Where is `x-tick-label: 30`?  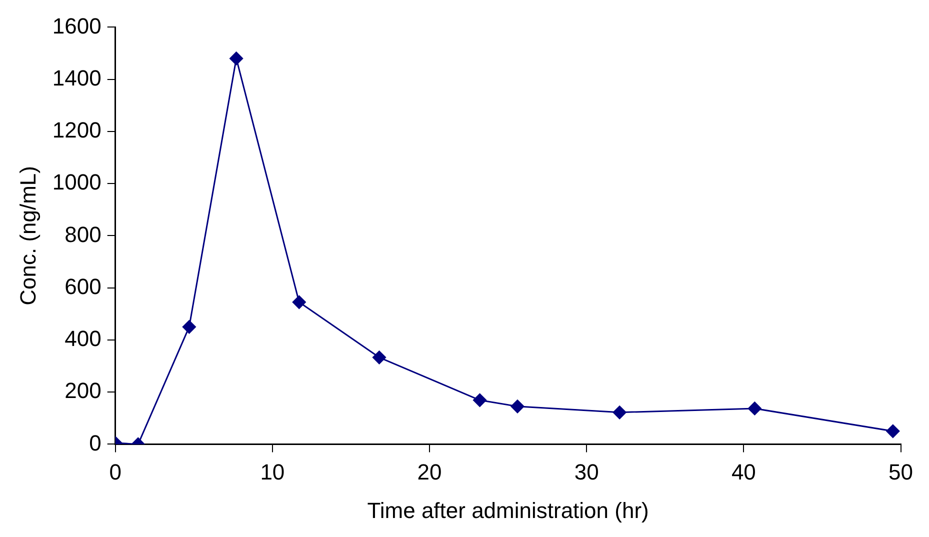 x-tick-label: 30 is located at coordinates (586, 471).